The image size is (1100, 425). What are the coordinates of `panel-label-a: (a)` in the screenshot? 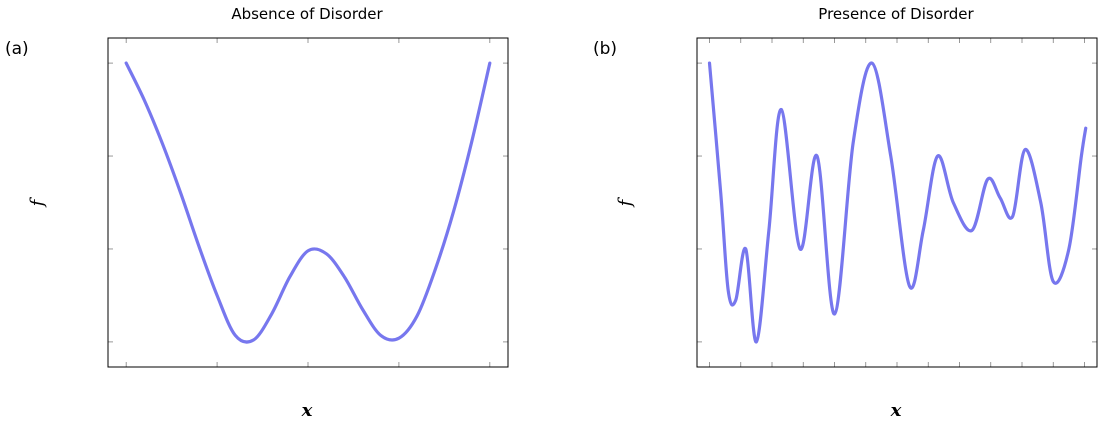 It's located at (17, 49).